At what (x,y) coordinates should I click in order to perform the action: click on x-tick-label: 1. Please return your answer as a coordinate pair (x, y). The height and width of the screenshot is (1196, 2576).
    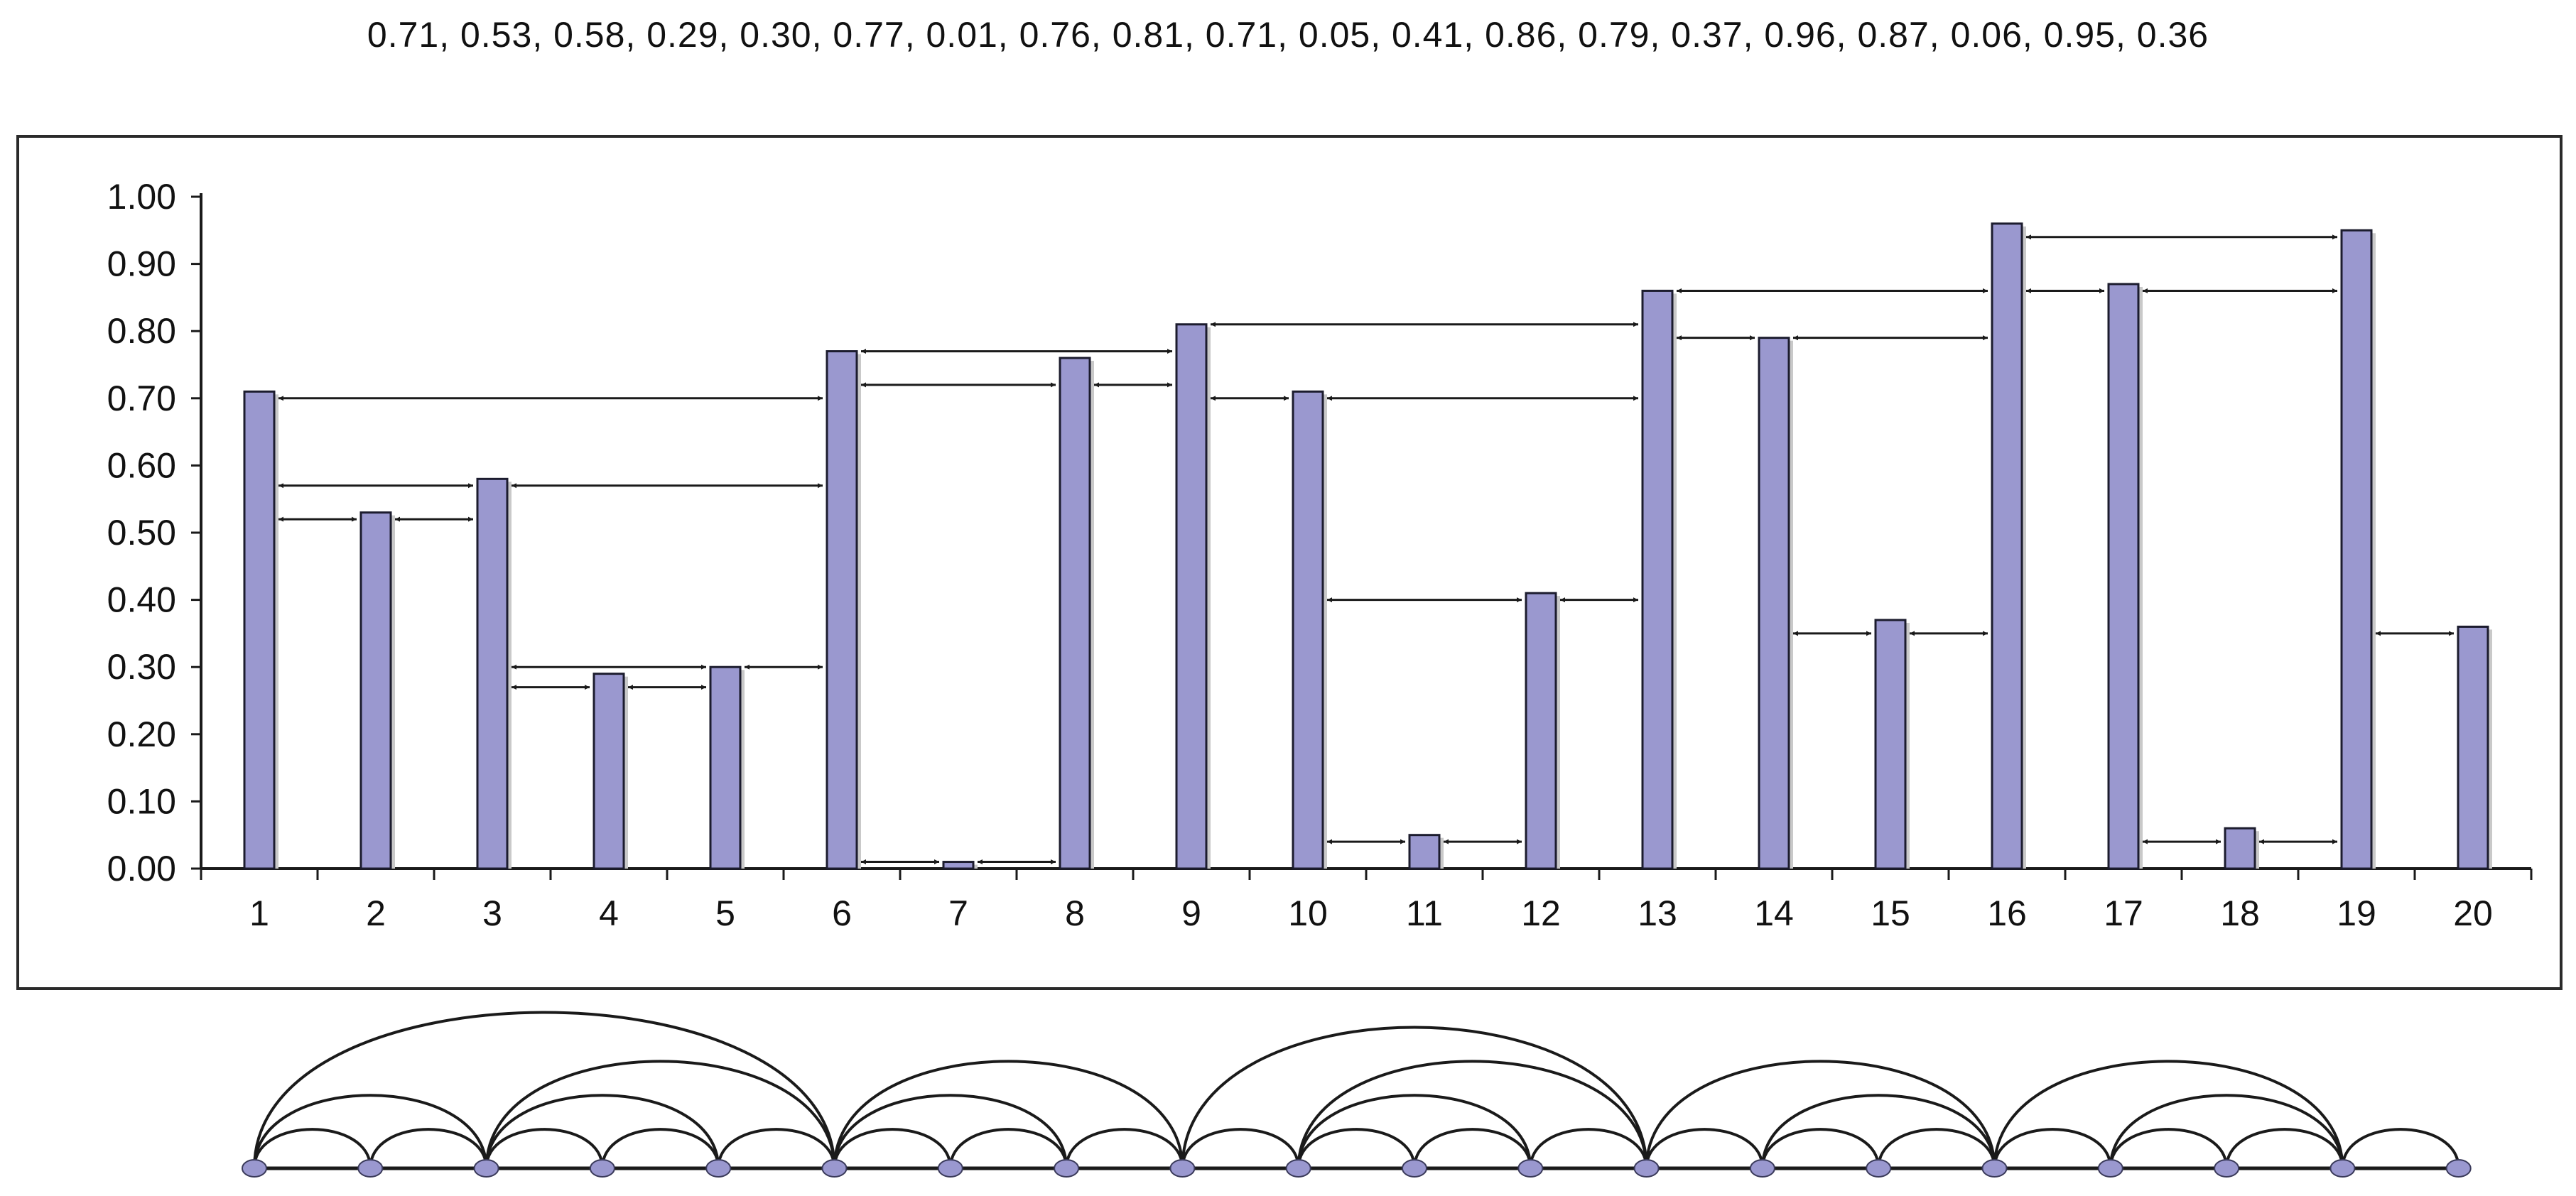
    Looking at the image, I should click on (259, 913).